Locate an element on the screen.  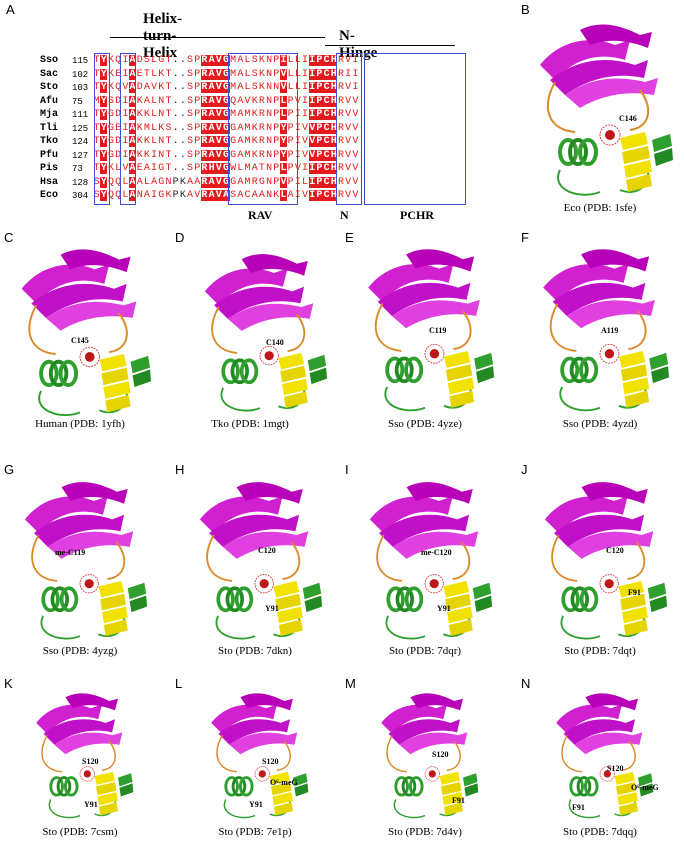
residue-start-number: 127 is located at coordinates (80, 155).